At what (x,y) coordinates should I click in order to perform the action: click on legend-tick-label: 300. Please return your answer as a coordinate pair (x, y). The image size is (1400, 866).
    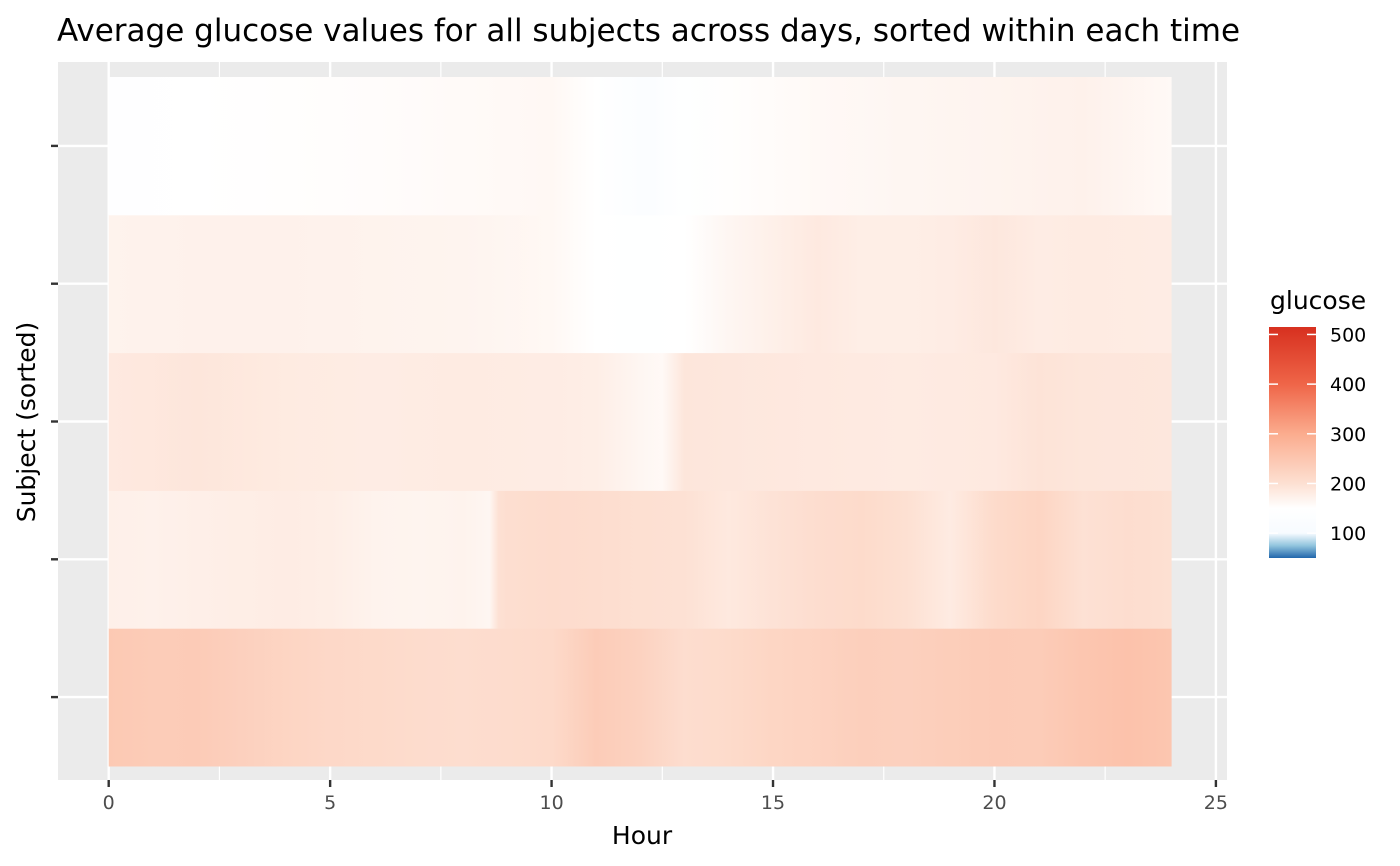
    Looking at the image, I should click on (1348, 435).